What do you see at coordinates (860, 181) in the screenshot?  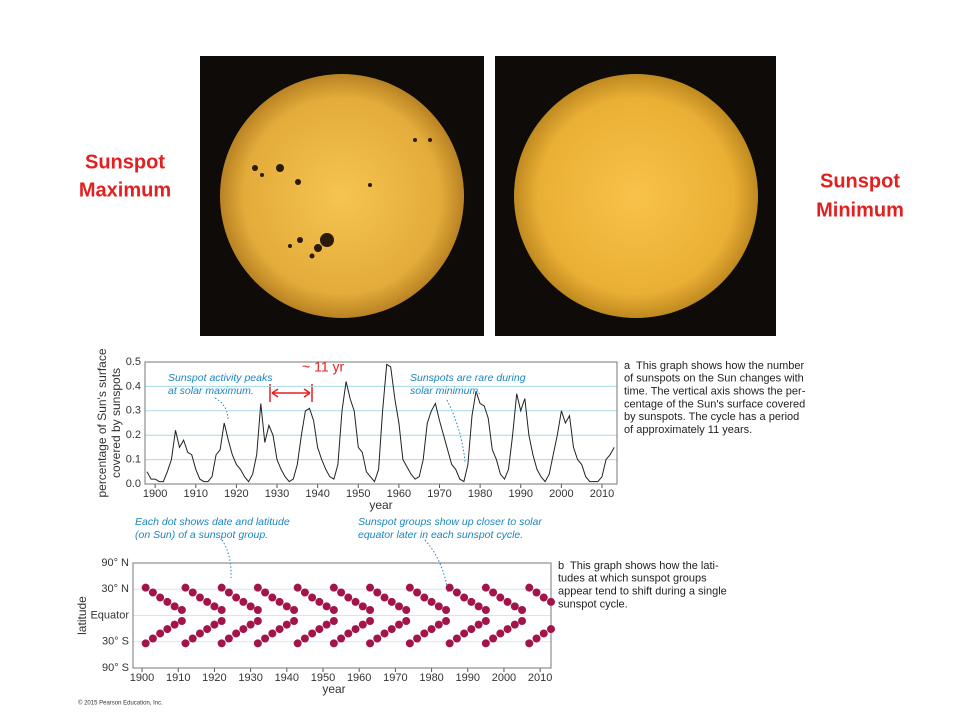 I see `photo-label: Sunspot` at bounding box center [860, 181].